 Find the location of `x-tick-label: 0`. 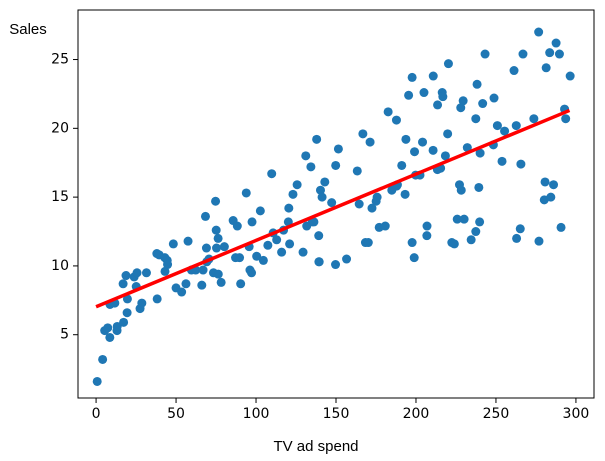

x-tick-label: 0 is located at coordinates (96, 414).